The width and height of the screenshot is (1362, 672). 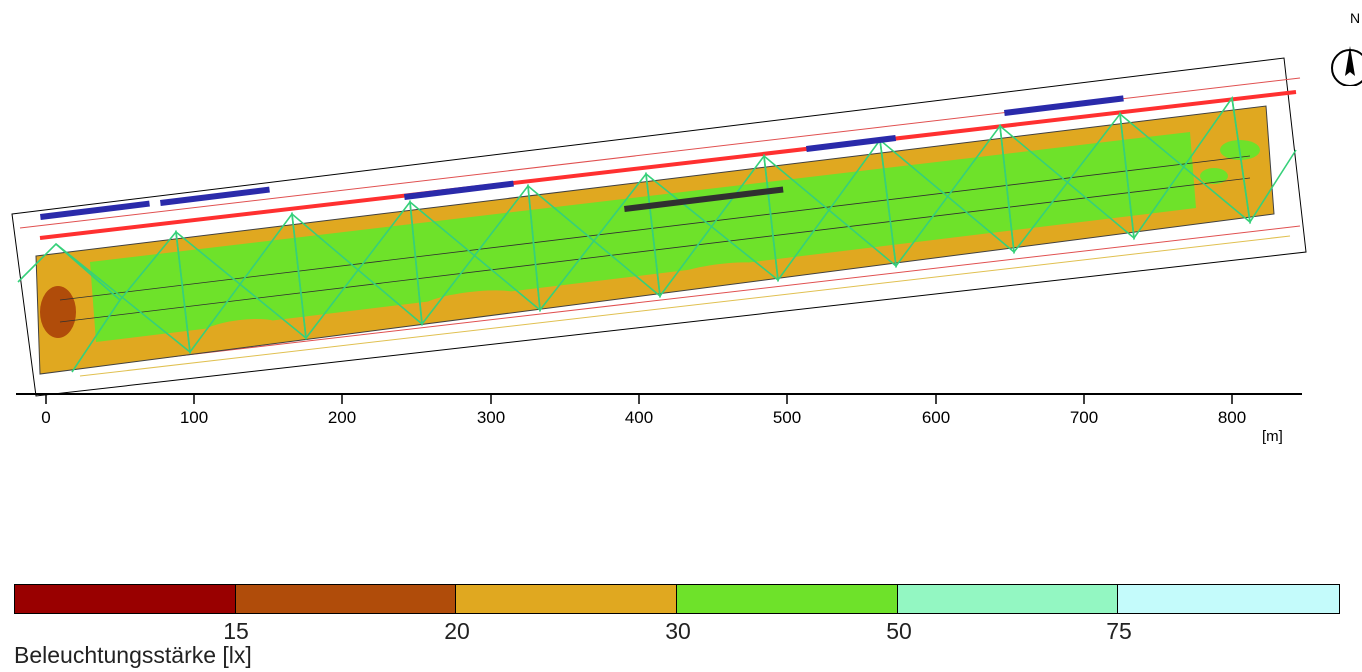 I want to click on x-tick-label: 200, so click(x=342, y=417).